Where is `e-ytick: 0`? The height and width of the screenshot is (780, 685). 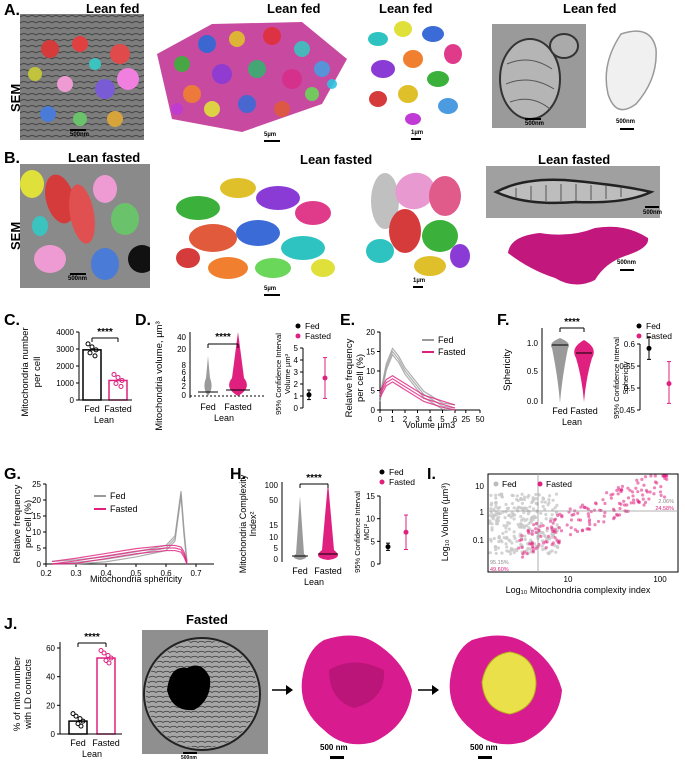 e-ytick: 0 is located at coordinates (373, 410).